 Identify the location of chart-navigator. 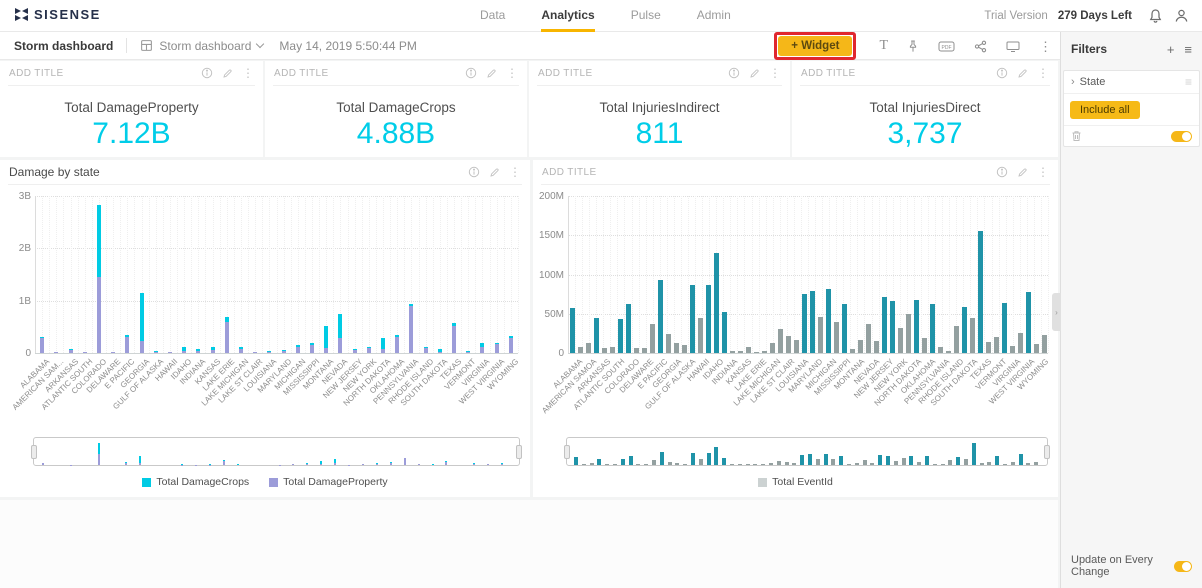
(807, 451).